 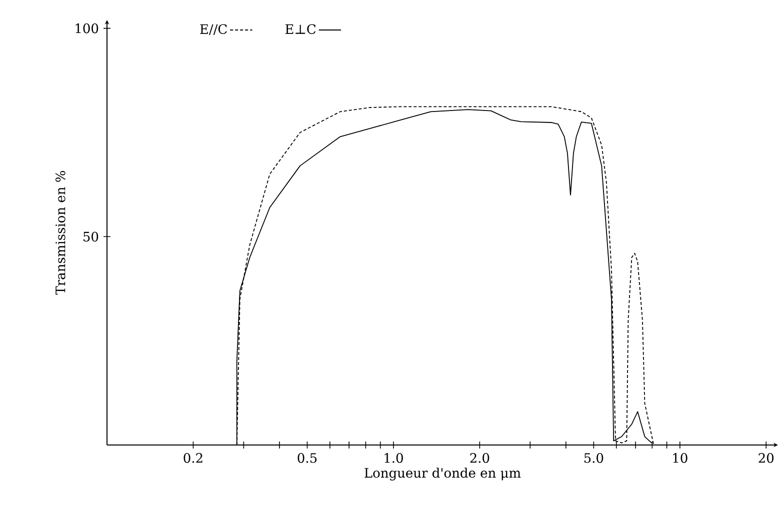 What do you see at coordinates (393, 458) in the screenshot?
I see `x-tick-label: 1.0` at bounding box center [393, 458].